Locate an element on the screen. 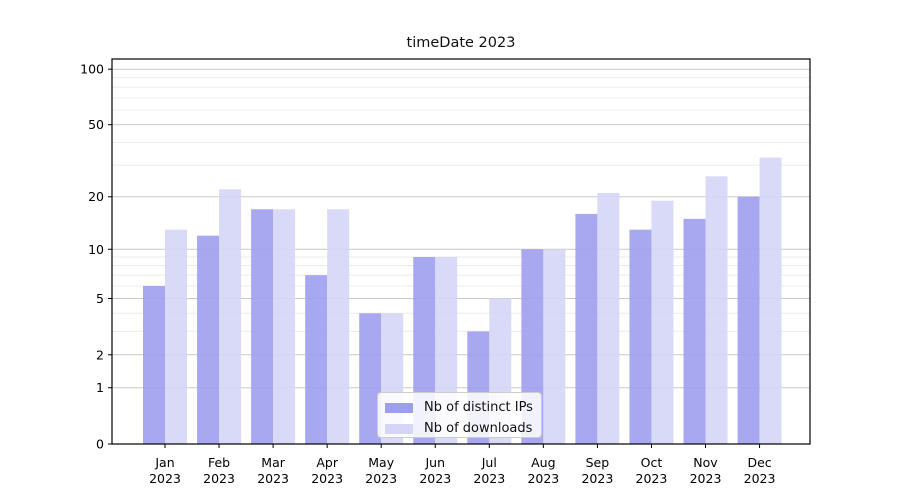  x-tick-label: Apr is located at coordinates (327, 462).